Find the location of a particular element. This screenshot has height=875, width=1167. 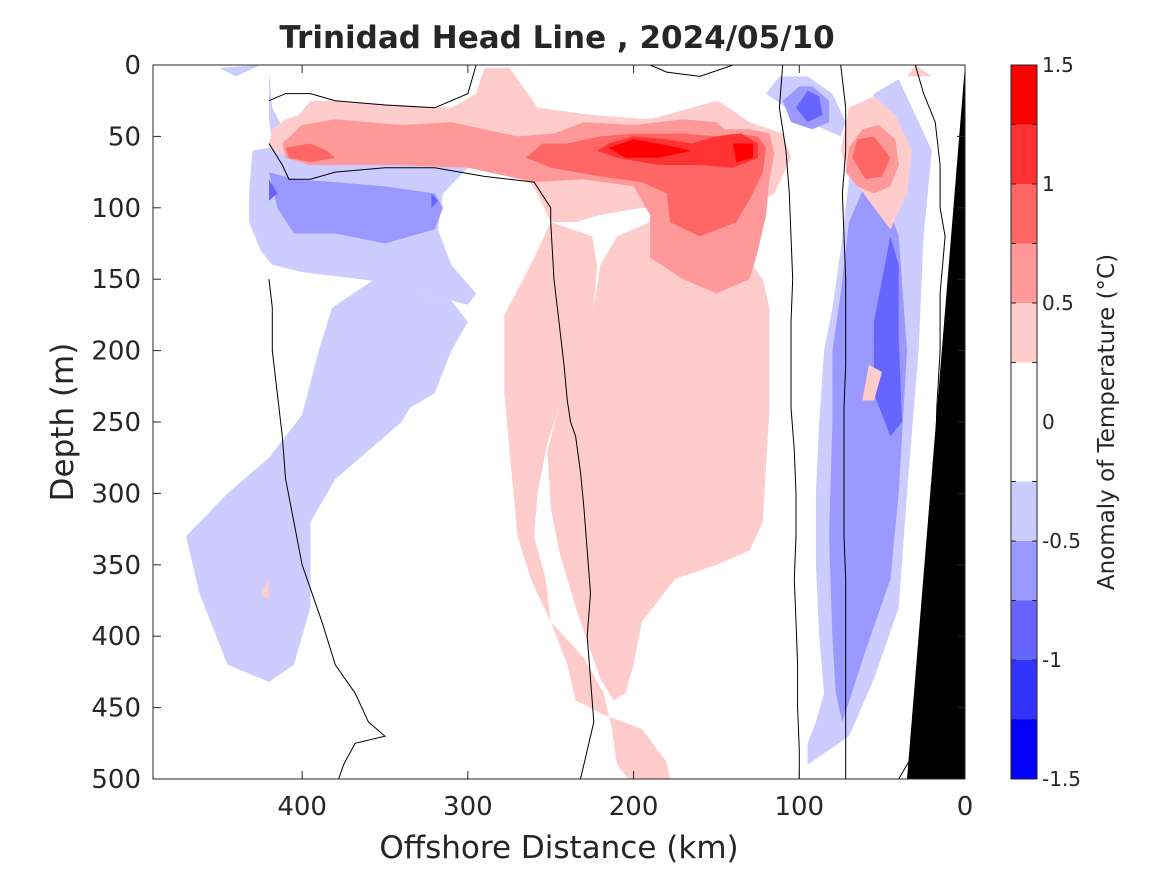

x-tick-label: 400 is located at coordinates (302, 807).